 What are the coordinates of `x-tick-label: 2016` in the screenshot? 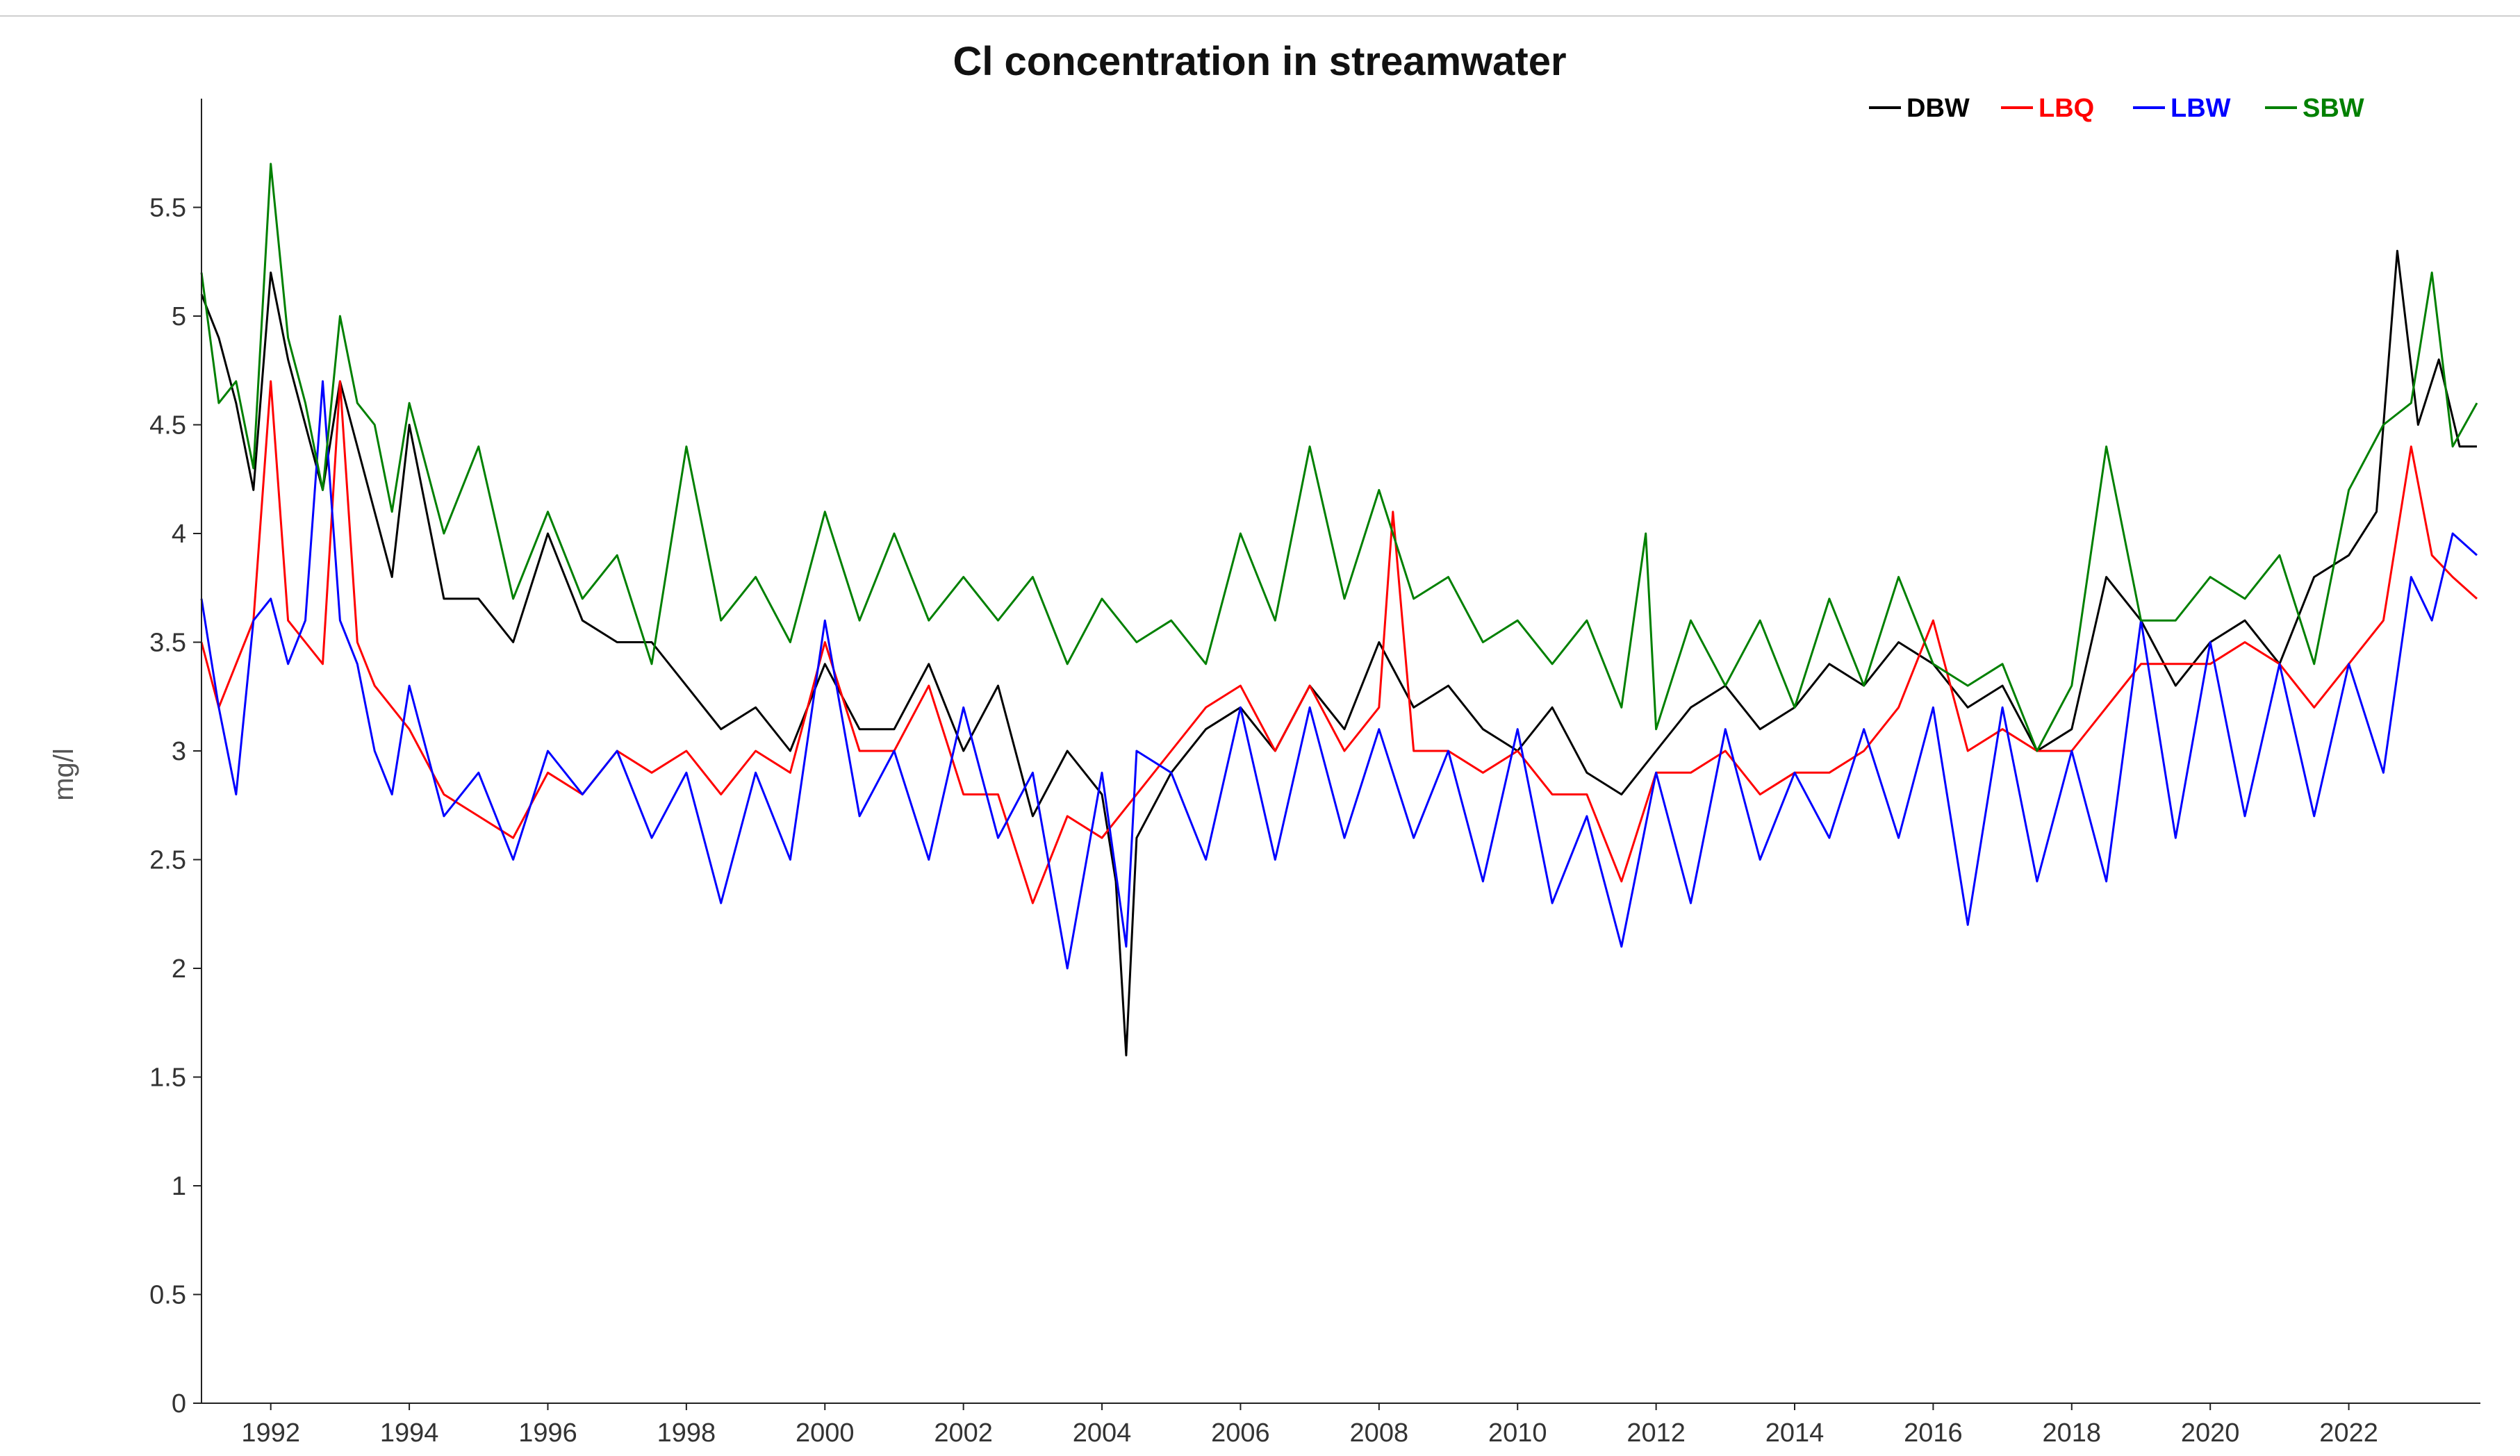 It's located at (1933, 1433).